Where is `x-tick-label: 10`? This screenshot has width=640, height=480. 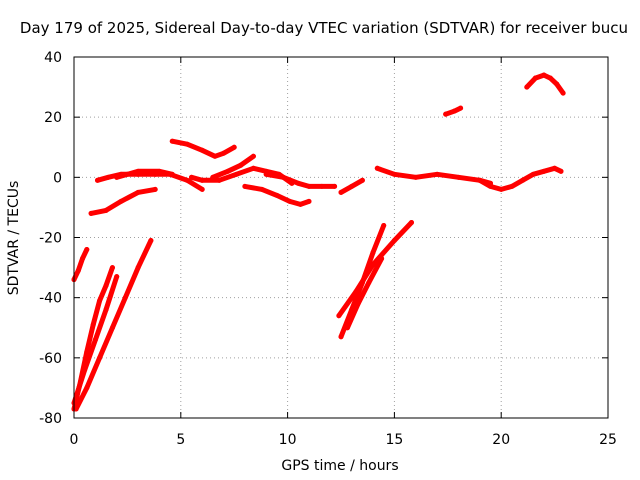 x-tick-label: 10 is located at coordinates (288, 440).